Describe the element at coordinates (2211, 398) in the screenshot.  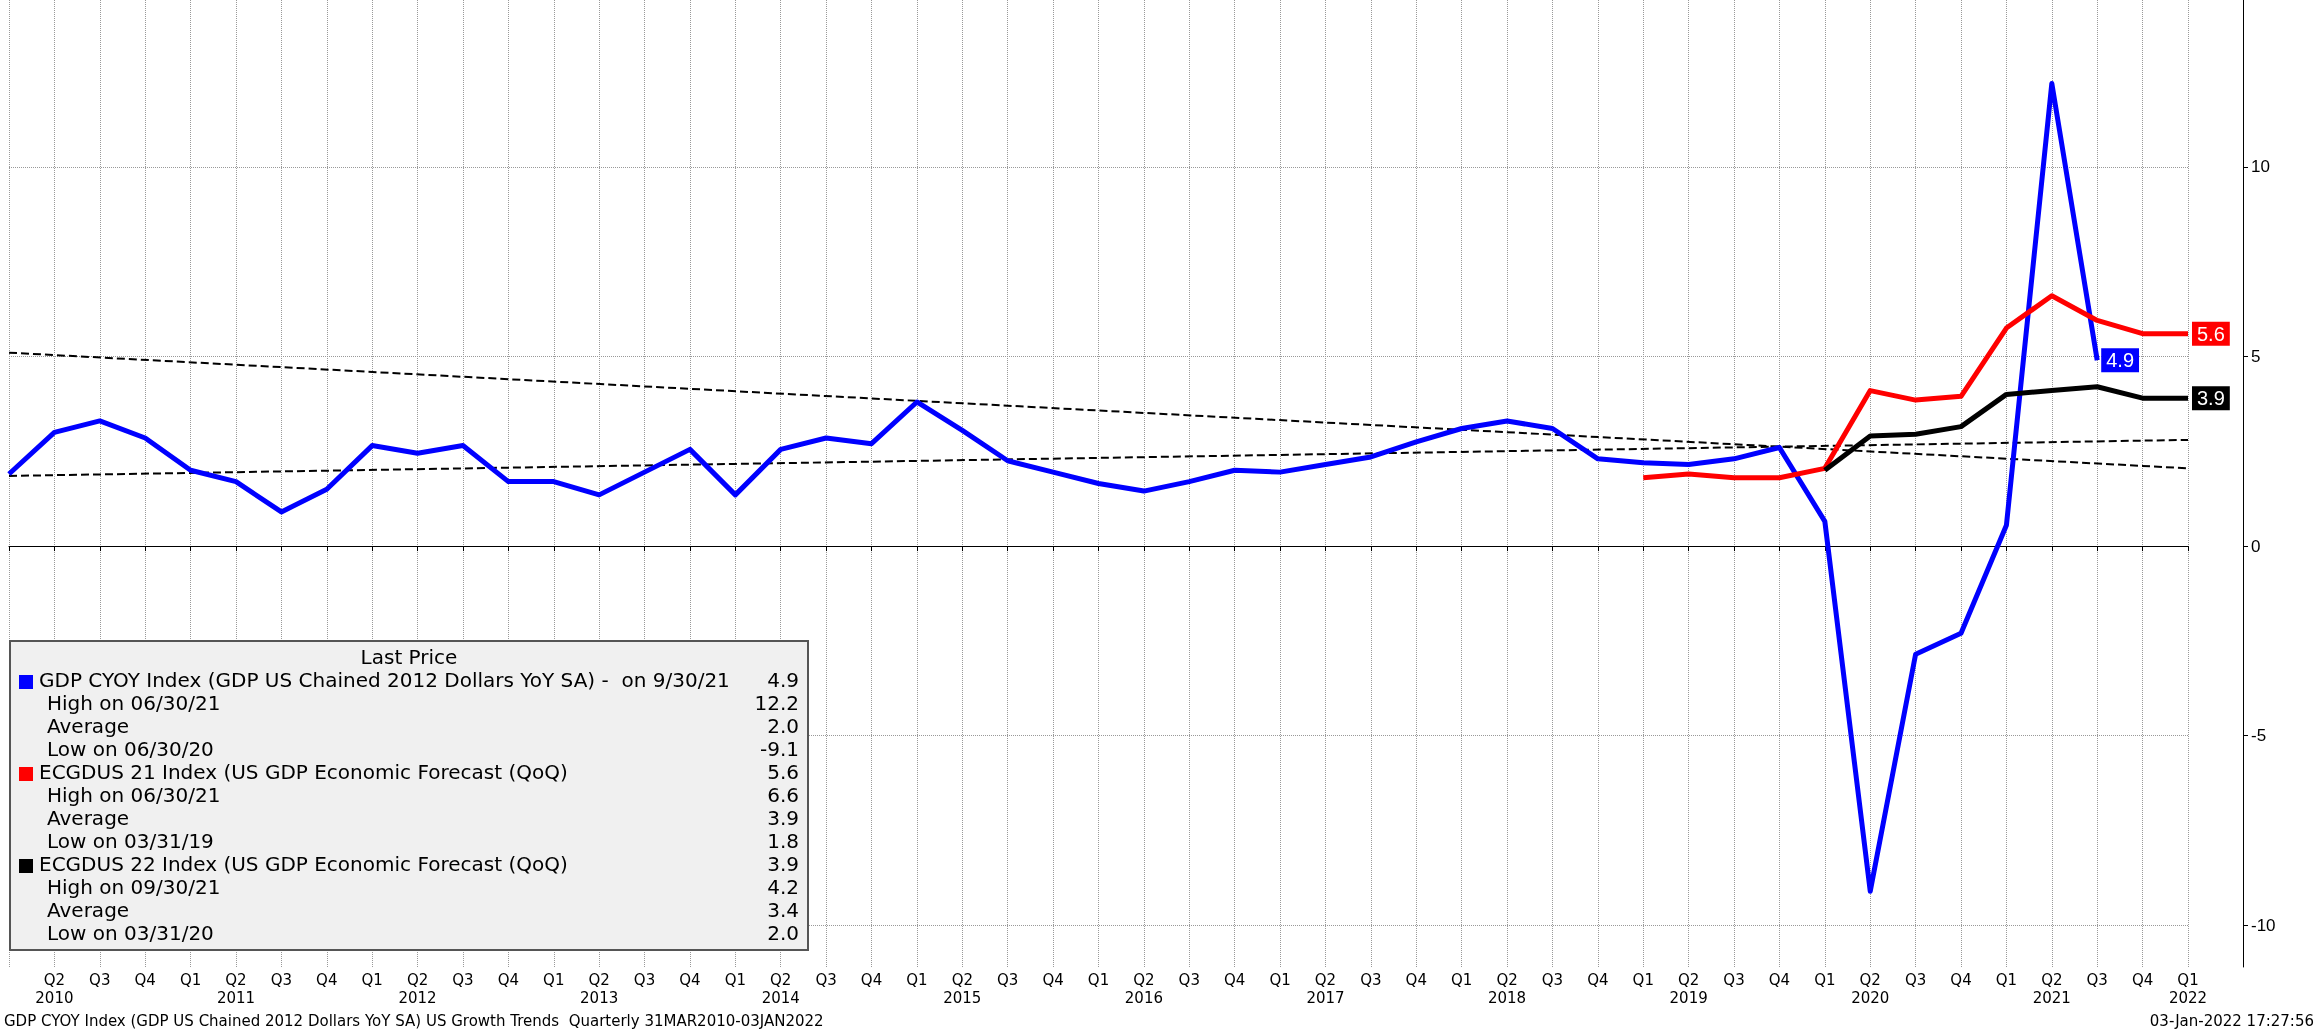
I see `data-label: 3.9` at that location.